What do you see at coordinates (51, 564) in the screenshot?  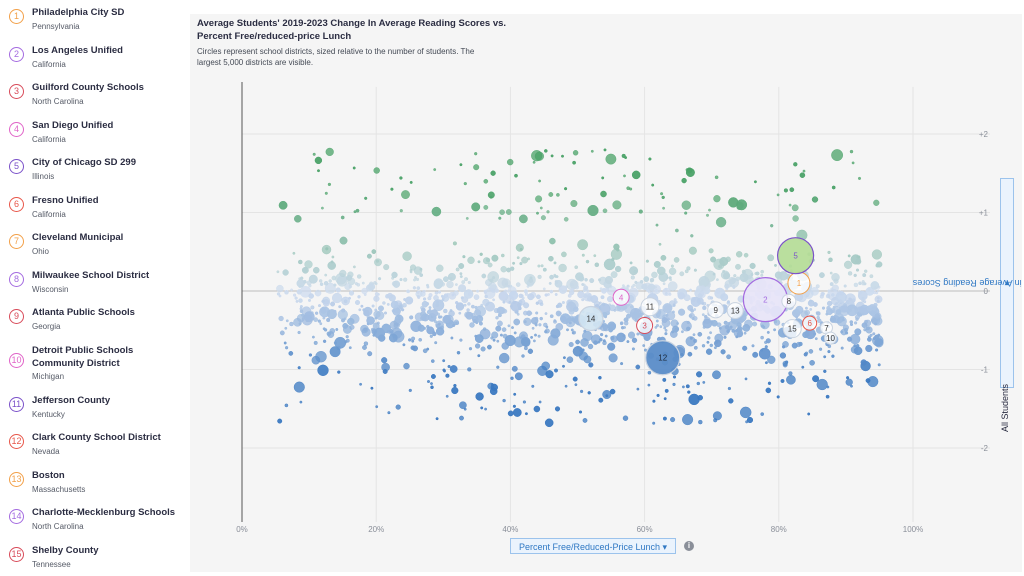 I see `district-state: Tennessee` at bounding box center [51, 564].